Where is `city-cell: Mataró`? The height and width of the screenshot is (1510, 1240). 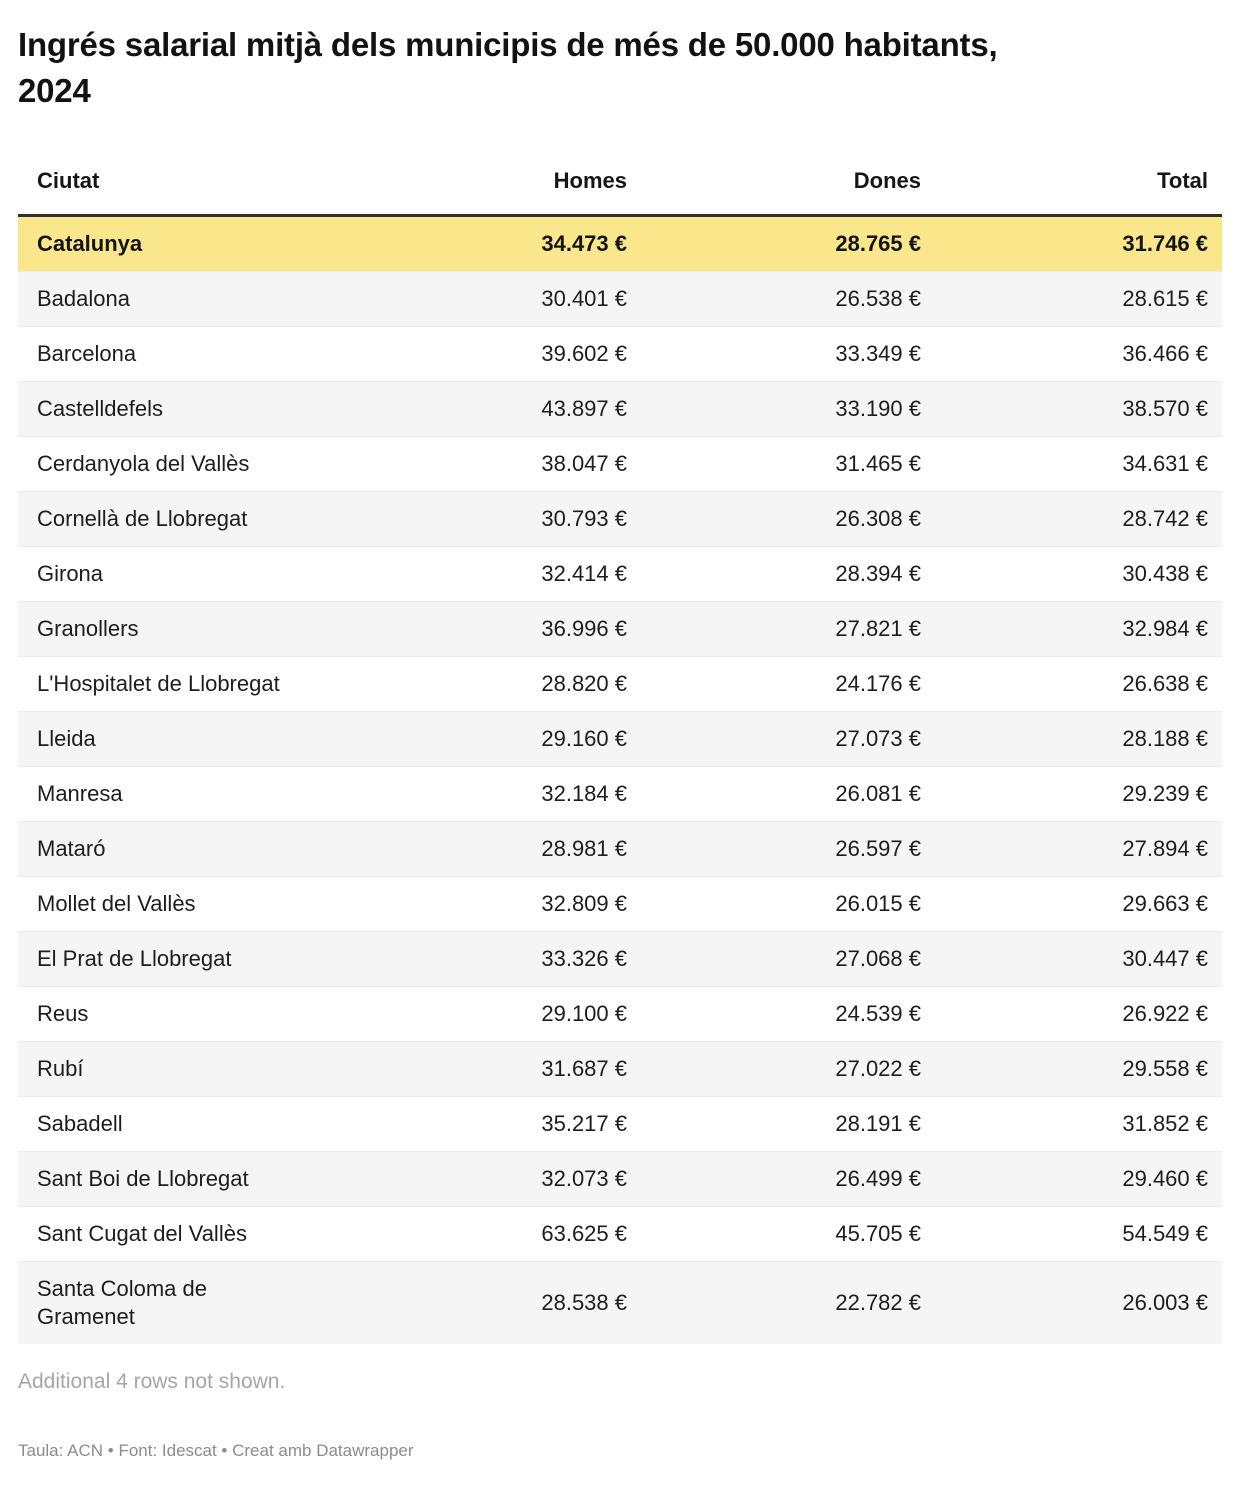
city-cell: Mataró is located at coordinates (163, 849).